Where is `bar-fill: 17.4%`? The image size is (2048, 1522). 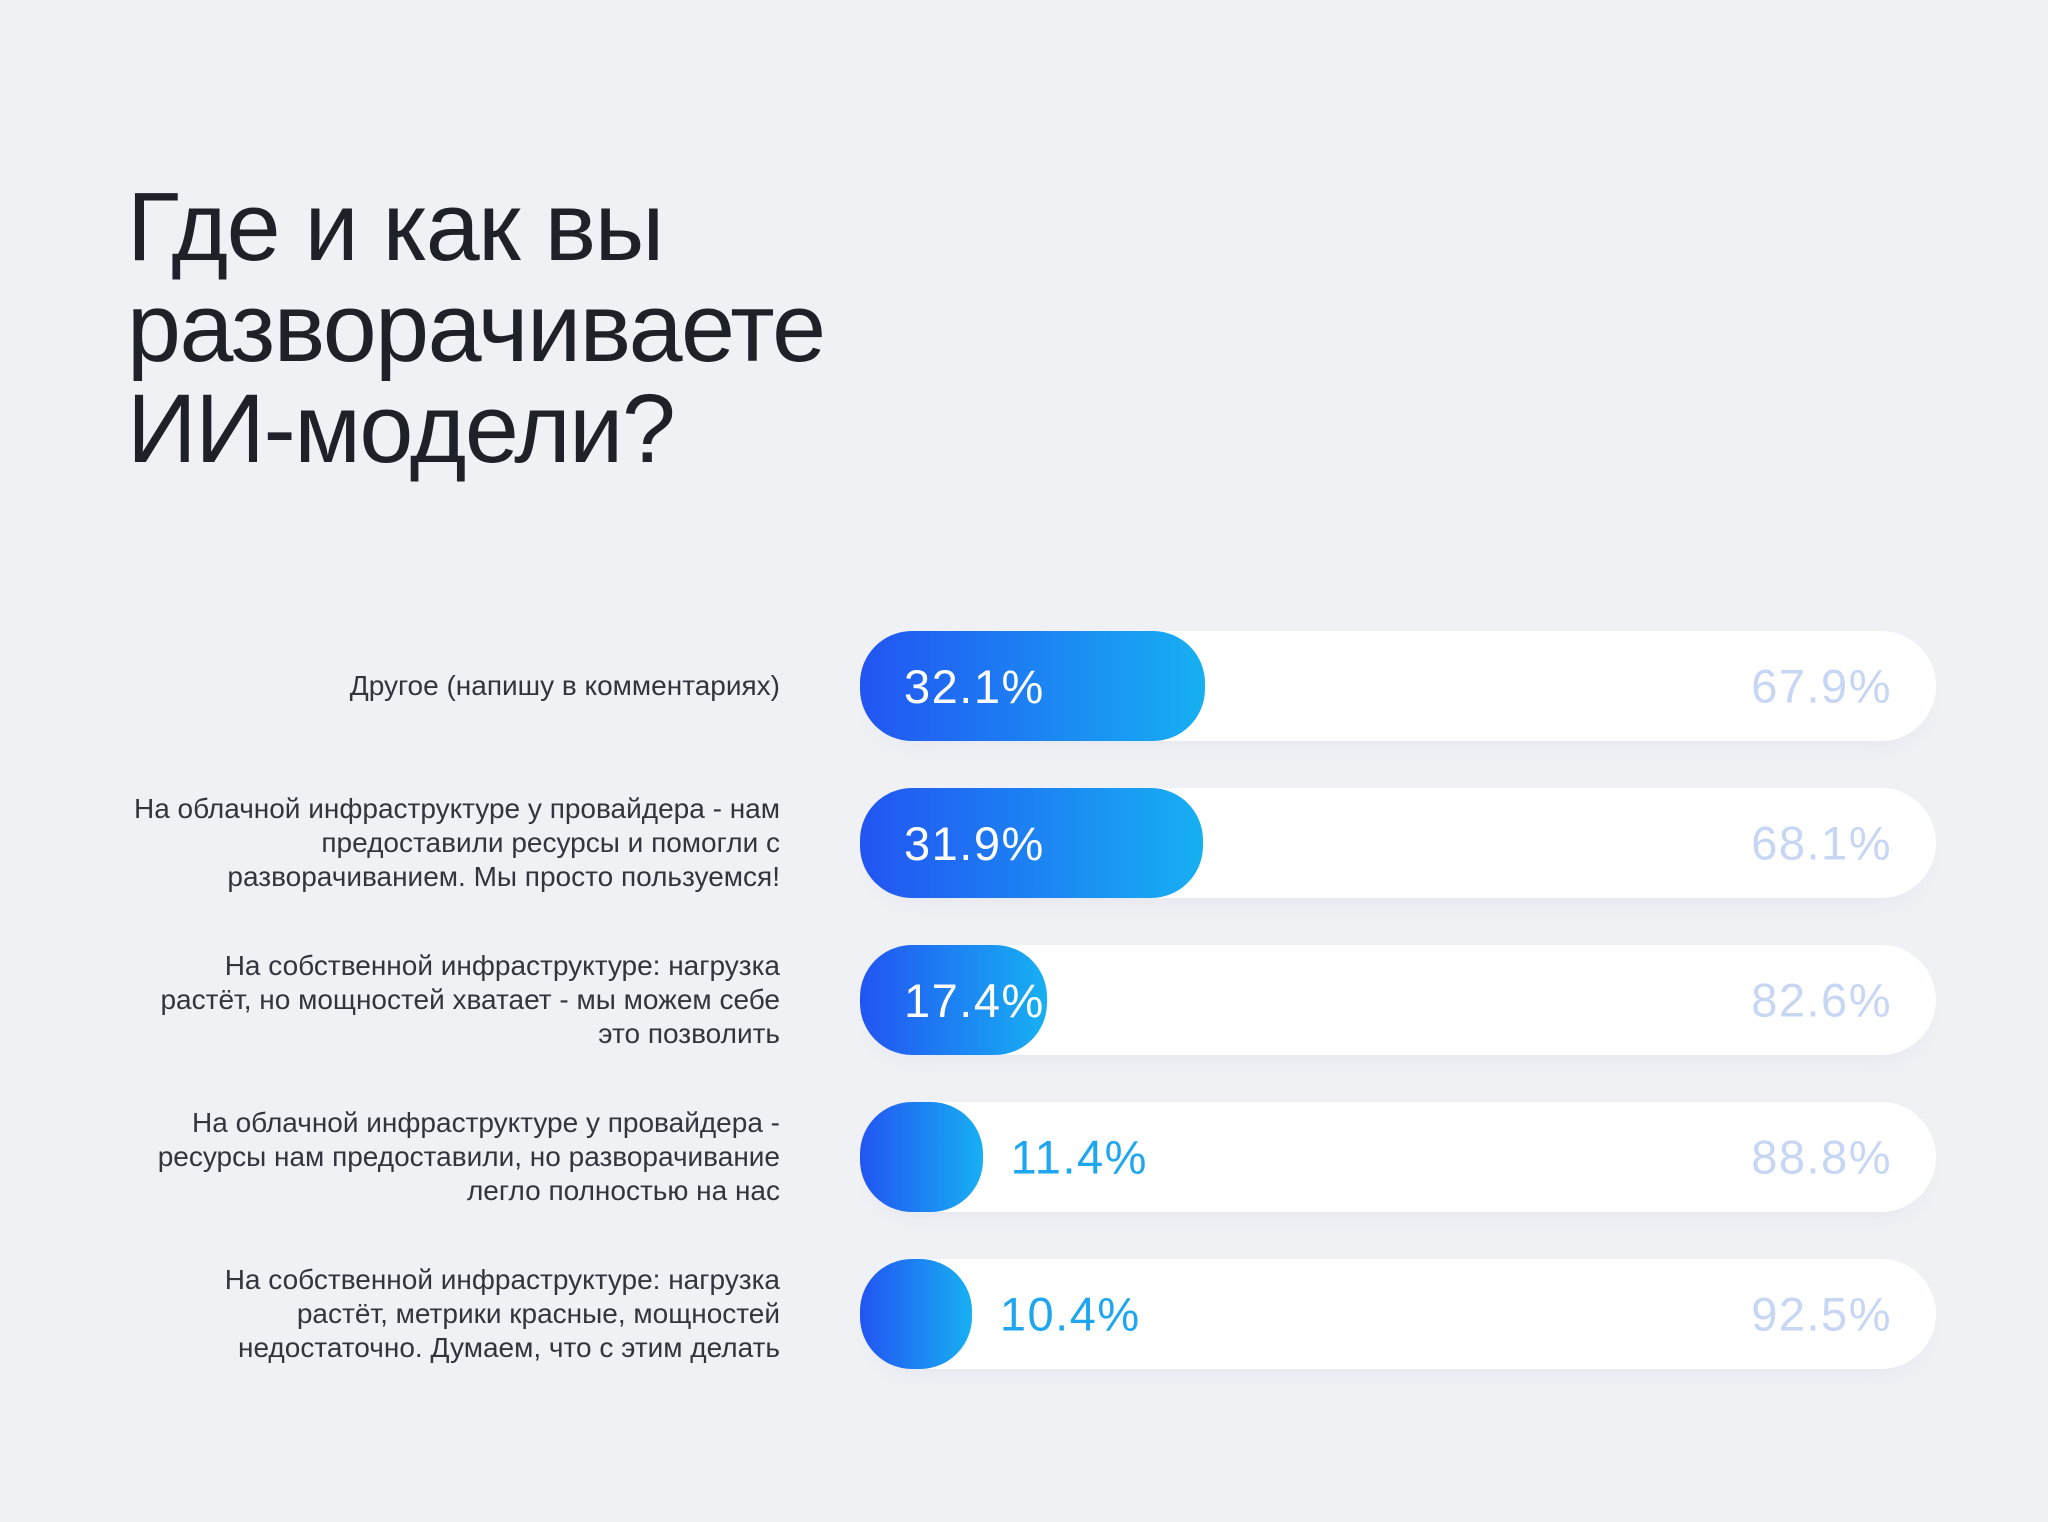 bar-fill: 17.4% is located at coordinates (954, 1000).